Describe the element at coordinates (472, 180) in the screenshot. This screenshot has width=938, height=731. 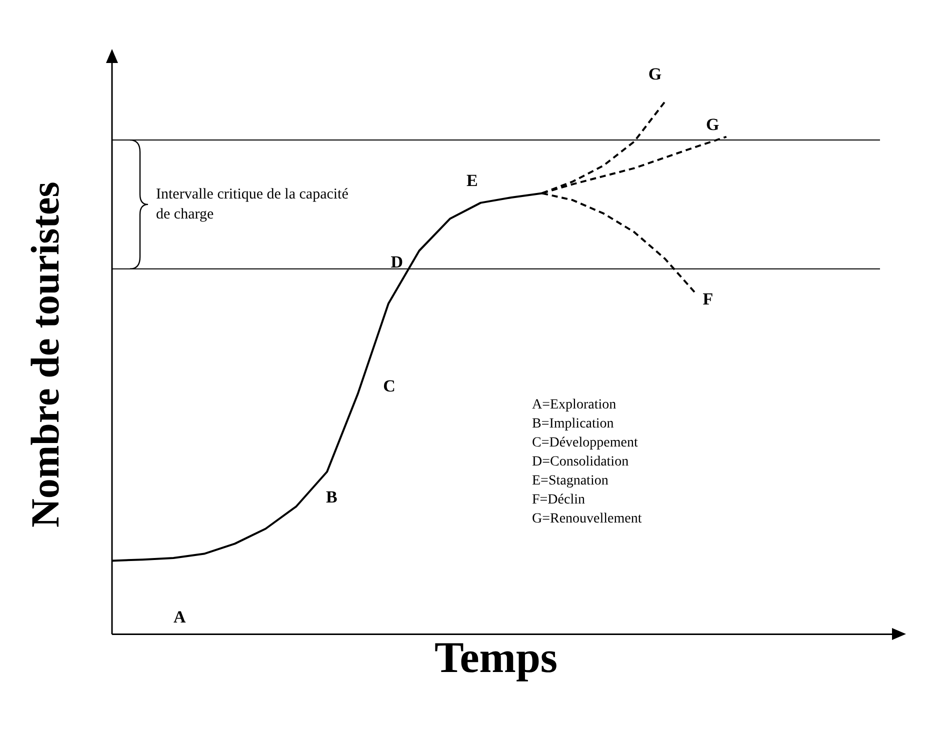
I see `annotation: E` at that location.